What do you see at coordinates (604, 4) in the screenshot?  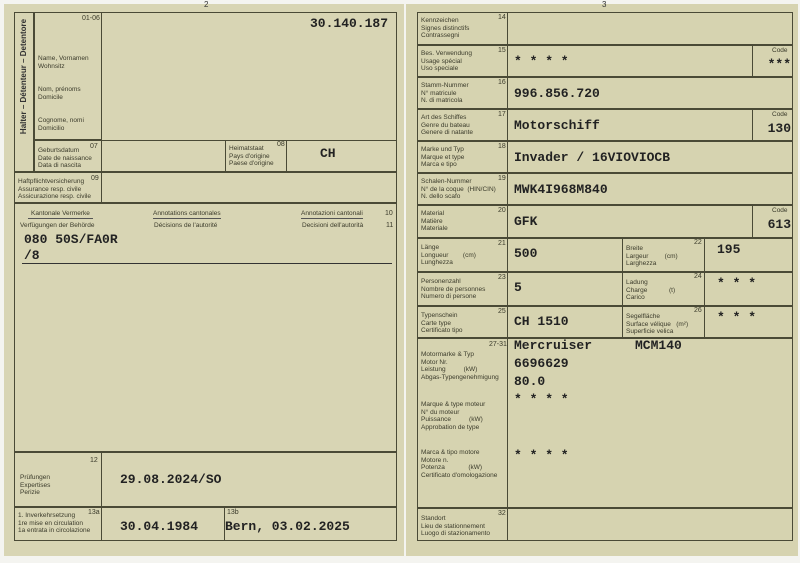 I see `page-number: 3` at bounding box center [604, 4].